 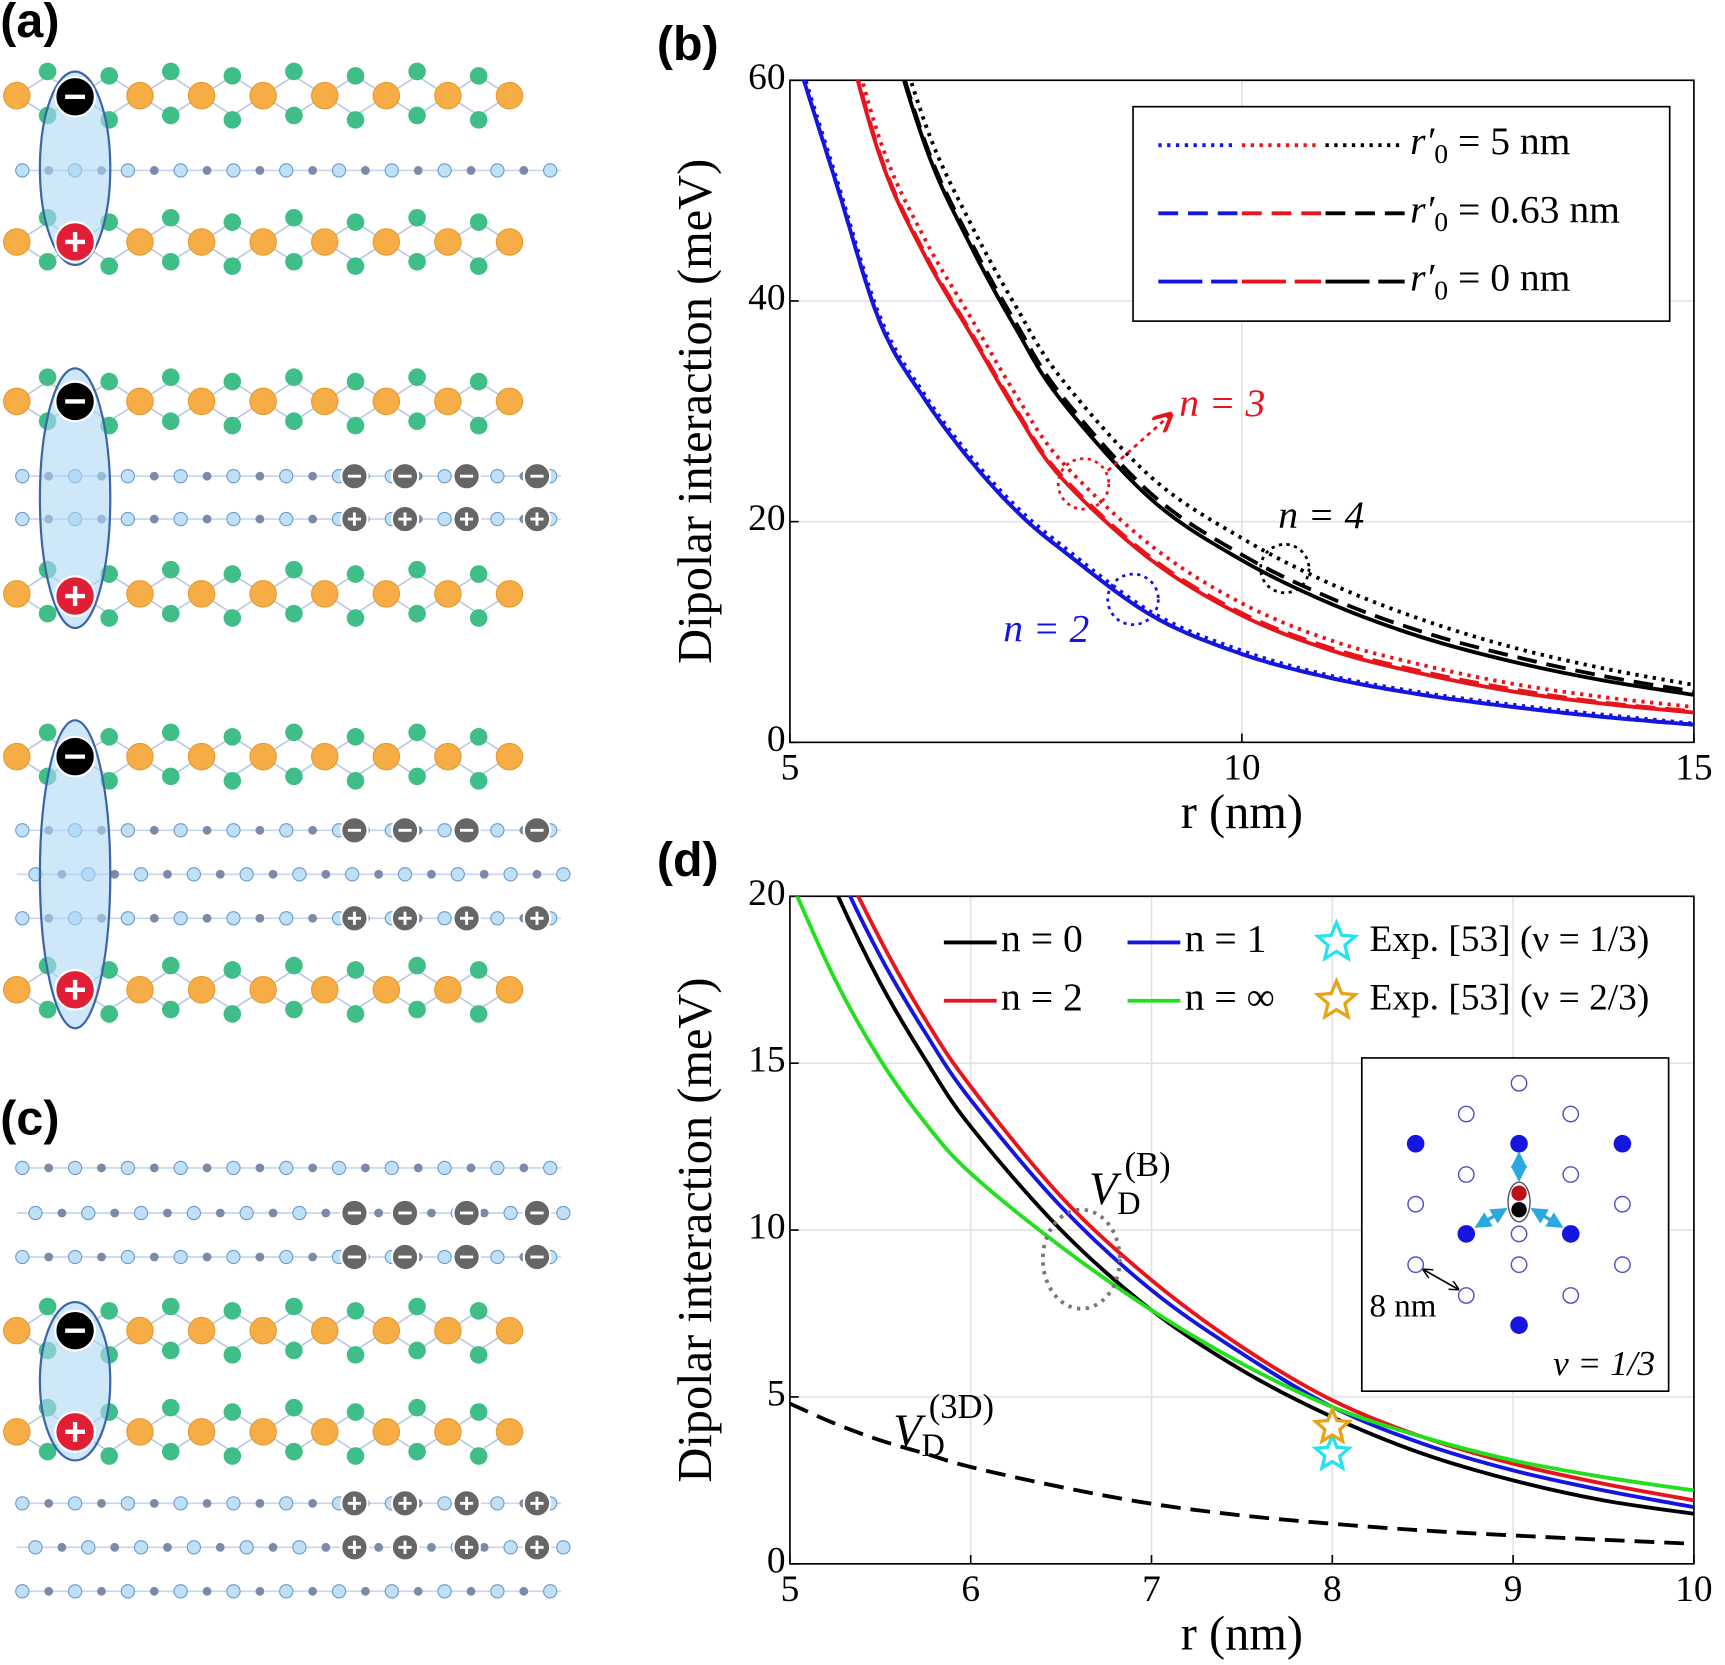 I want to click on star, so click(x=1336, y=998).